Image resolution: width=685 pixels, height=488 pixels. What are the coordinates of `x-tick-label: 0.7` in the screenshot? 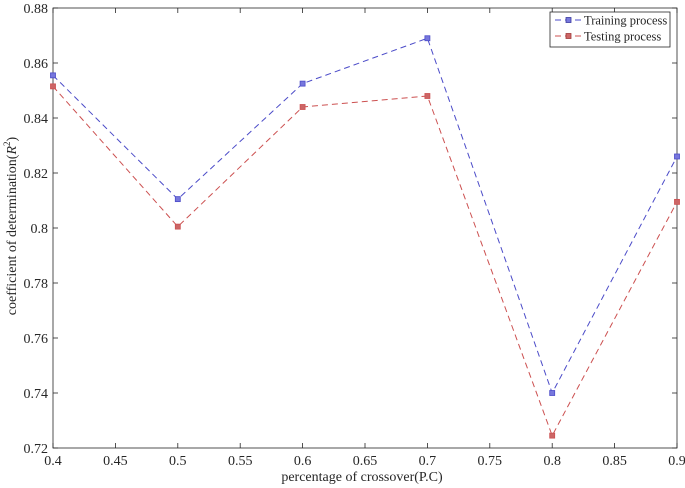 It's located at (428, 461).